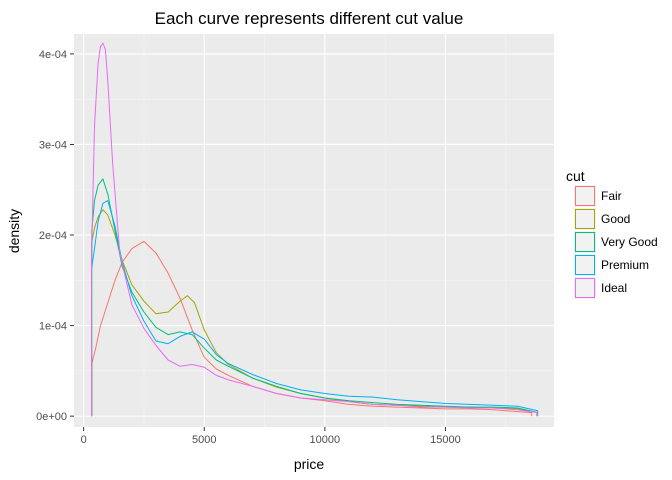  I want to click on x-tick-label: 10000, so click(325, 440).